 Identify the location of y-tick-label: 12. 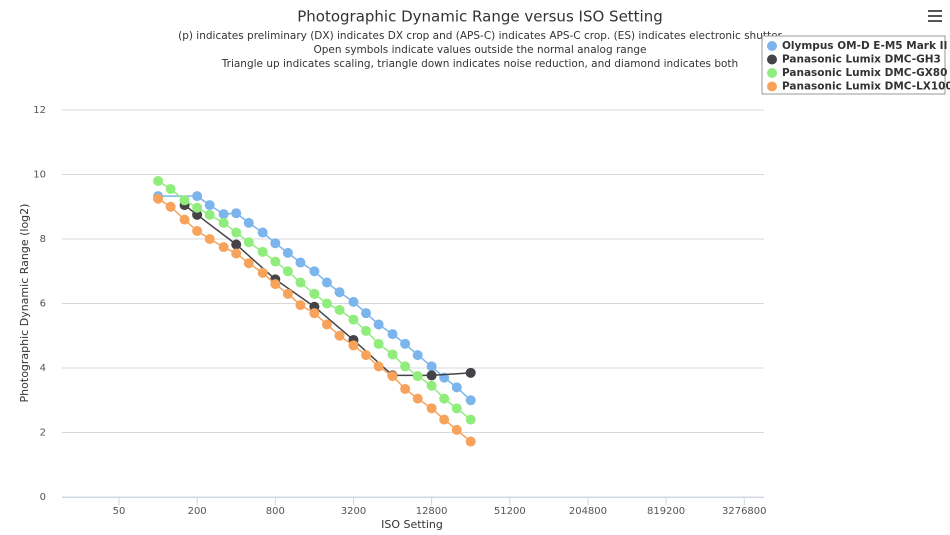
(39, 110).